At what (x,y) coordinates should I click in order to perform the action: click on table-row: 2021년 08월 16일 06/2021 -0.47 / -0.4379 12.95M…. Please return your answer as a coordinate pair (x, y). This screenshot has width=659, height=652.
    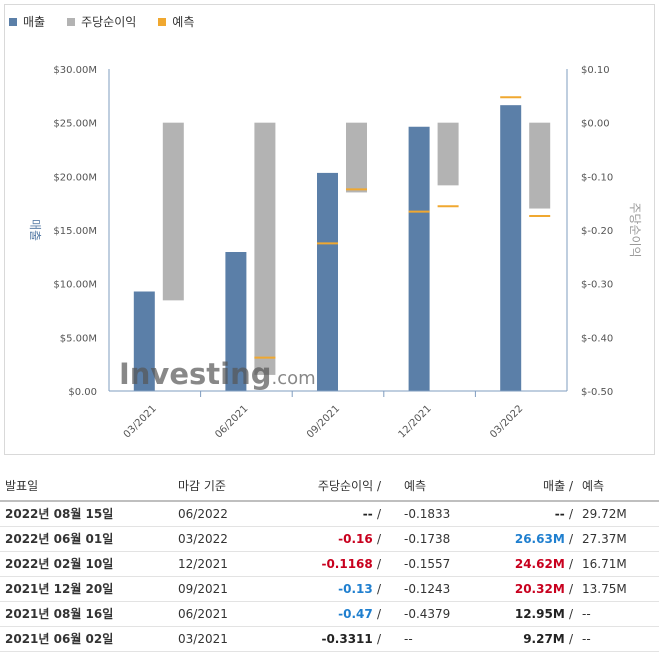
    Looking at the image, I should click on (329, 614).